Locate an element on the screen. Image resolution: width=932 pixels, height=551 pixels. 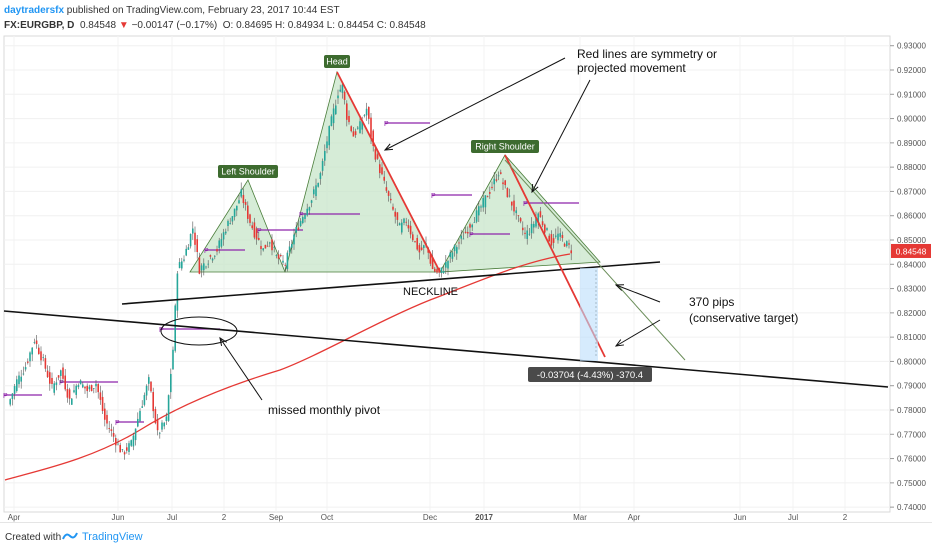
symbol-label: FX:EURGBP, D is located at coordinates (39, 25).